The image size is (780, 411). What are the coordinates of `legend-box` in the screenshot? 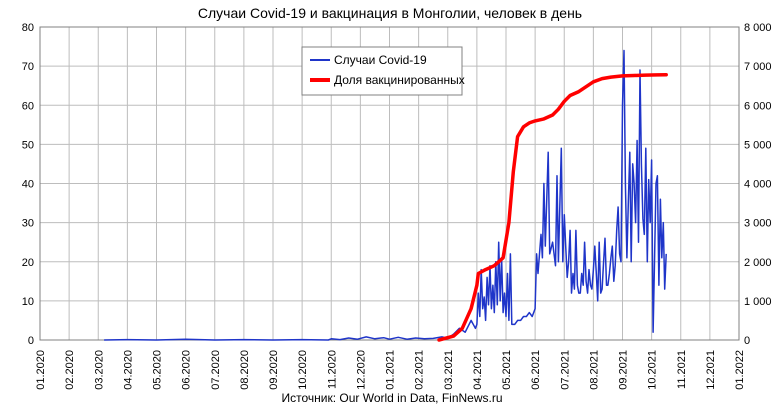 It's located at (382, 71).